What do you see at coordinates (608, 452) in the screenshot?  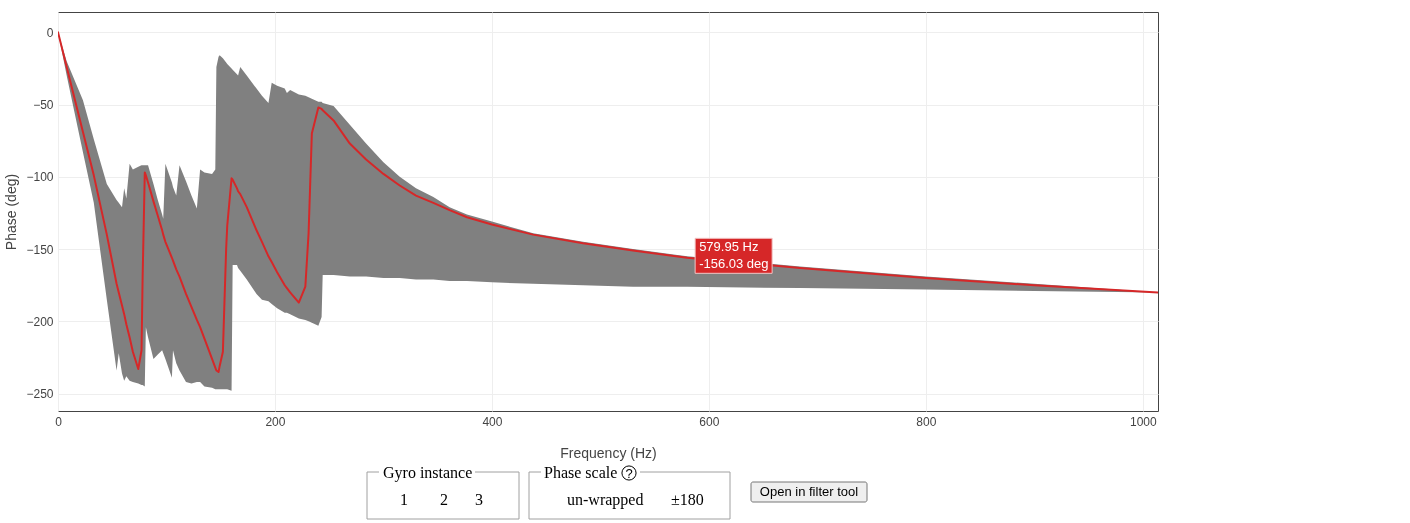 I see `x-axis-title: Frequency (Hz)` at bounding box center [608, 452].